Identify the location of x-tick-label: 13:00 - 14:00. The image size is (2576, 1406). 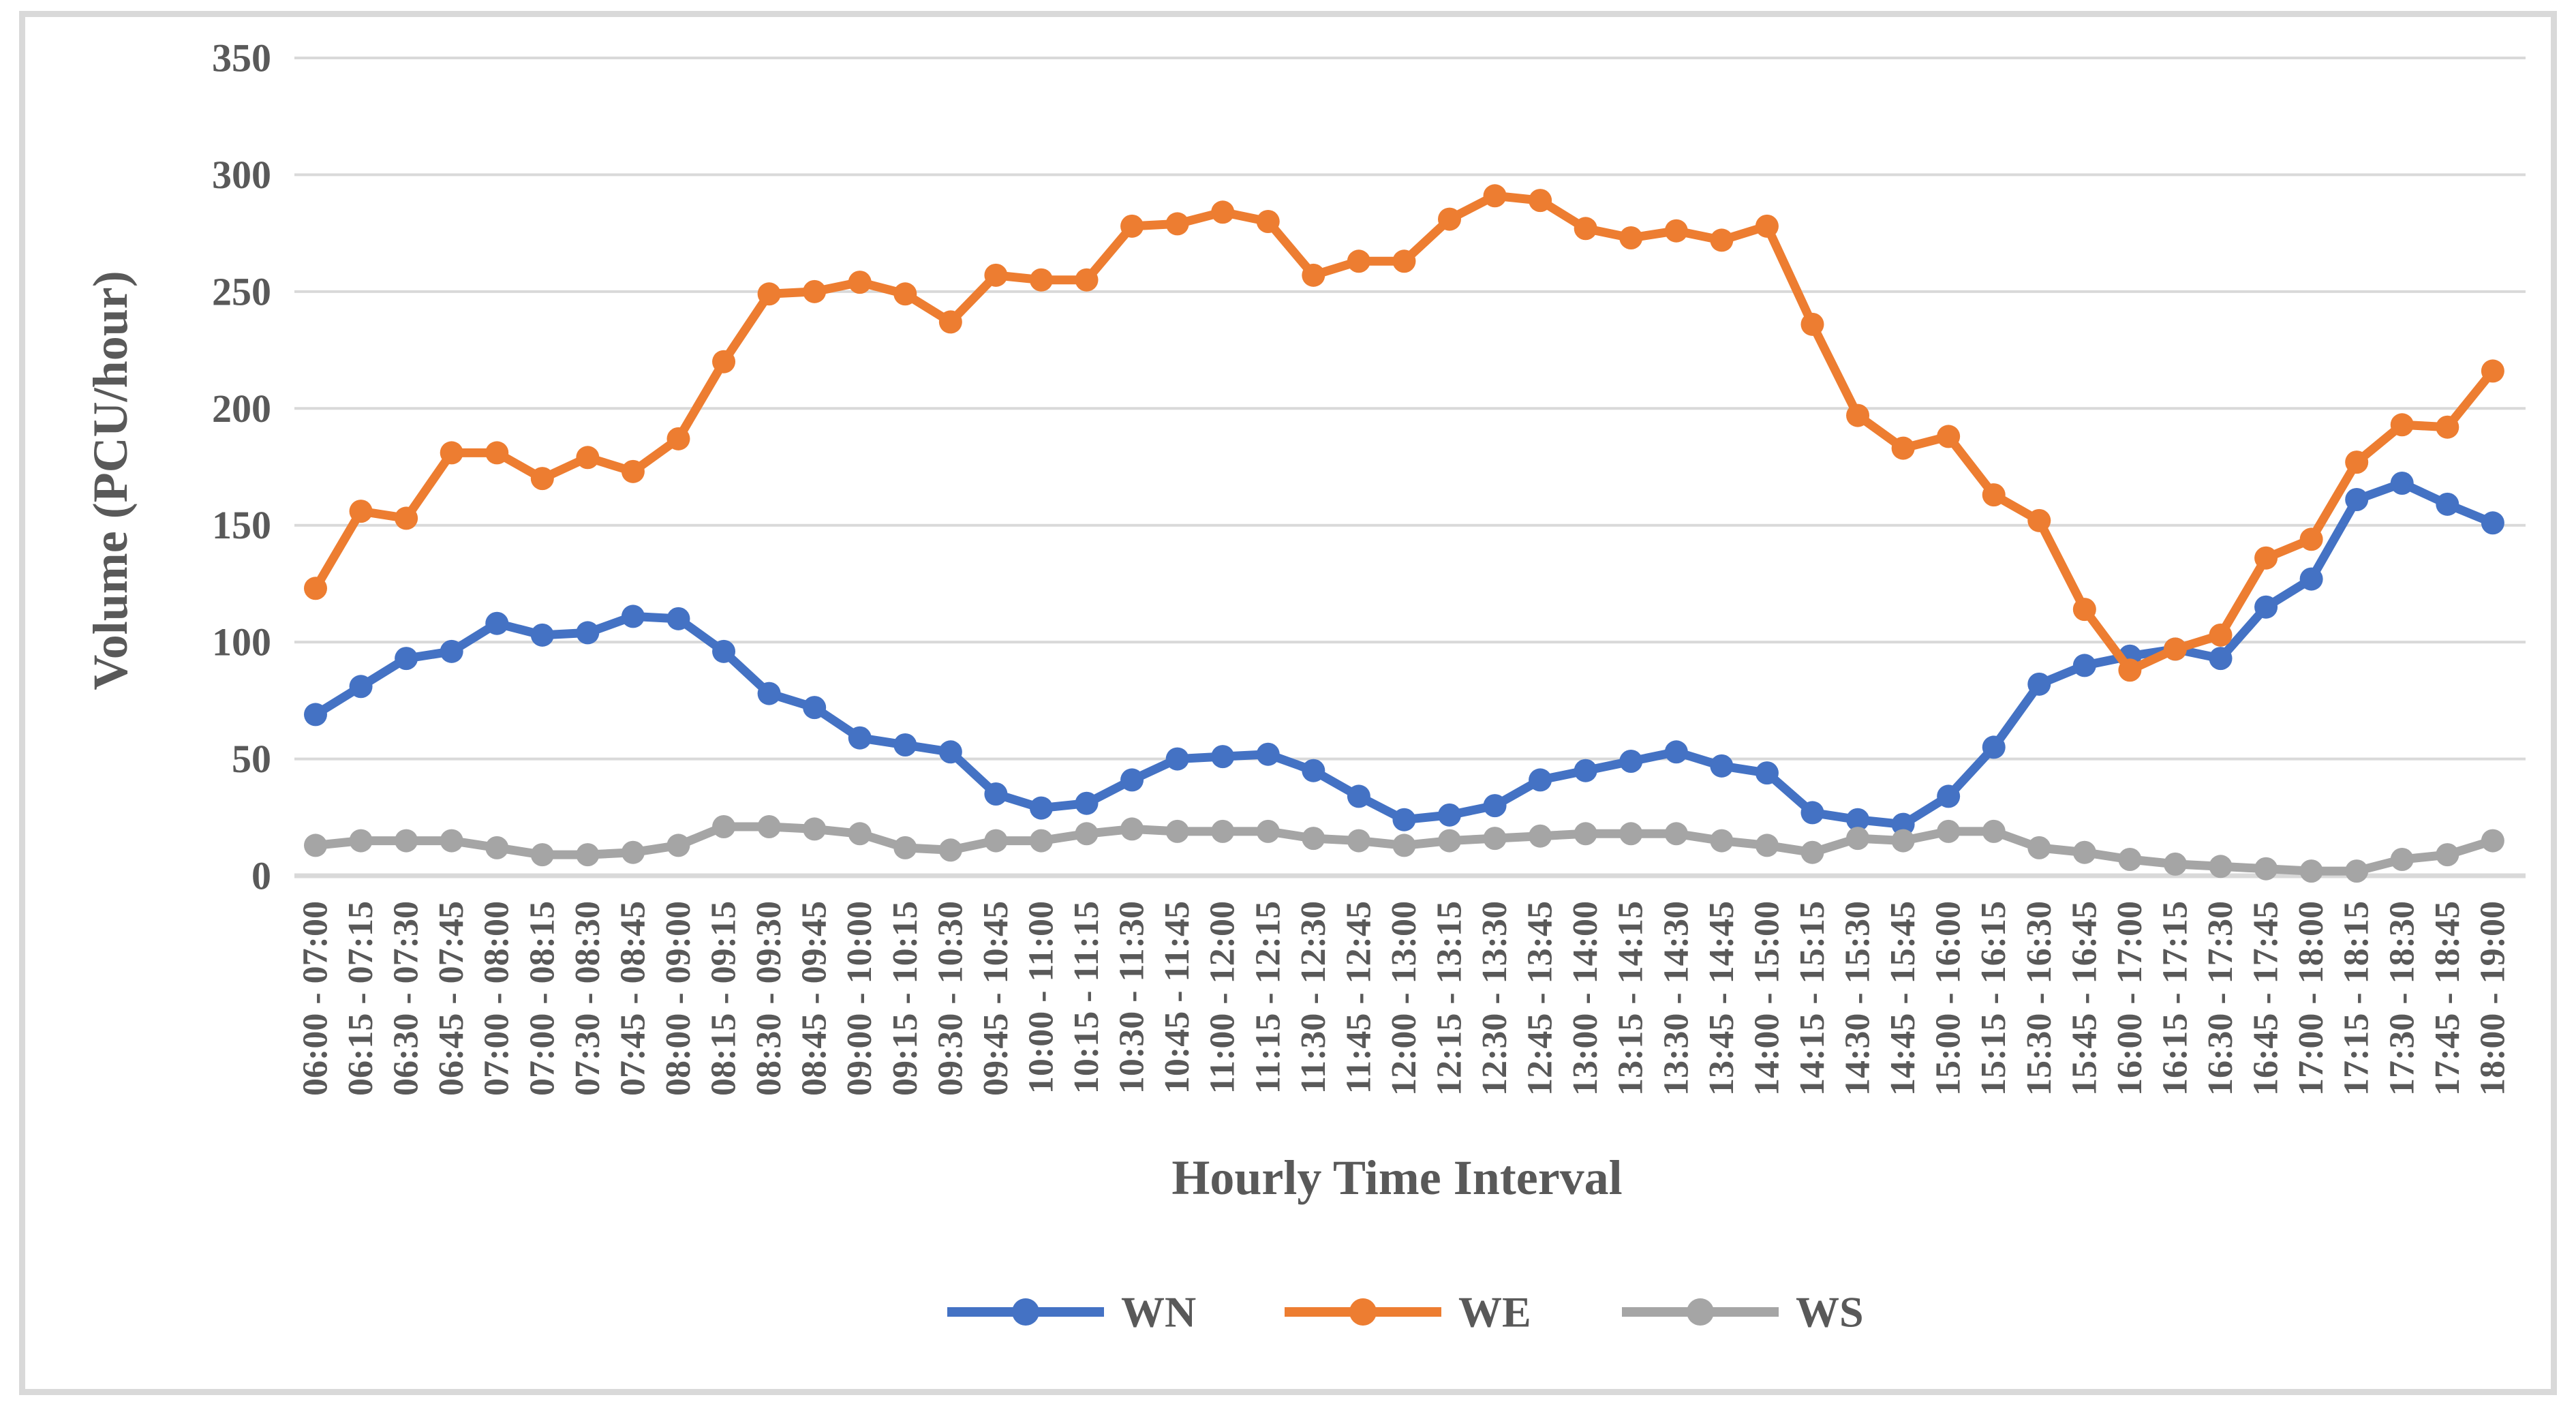
(1585, 998).